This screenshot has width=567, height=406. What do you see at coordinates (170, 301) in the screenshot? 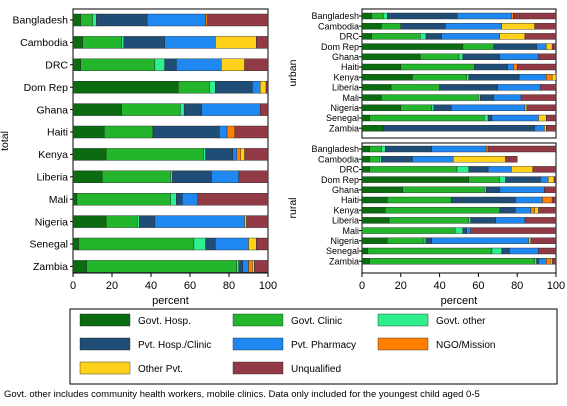
I see `x-axis-label: percent` at bounding box center [170, 301].